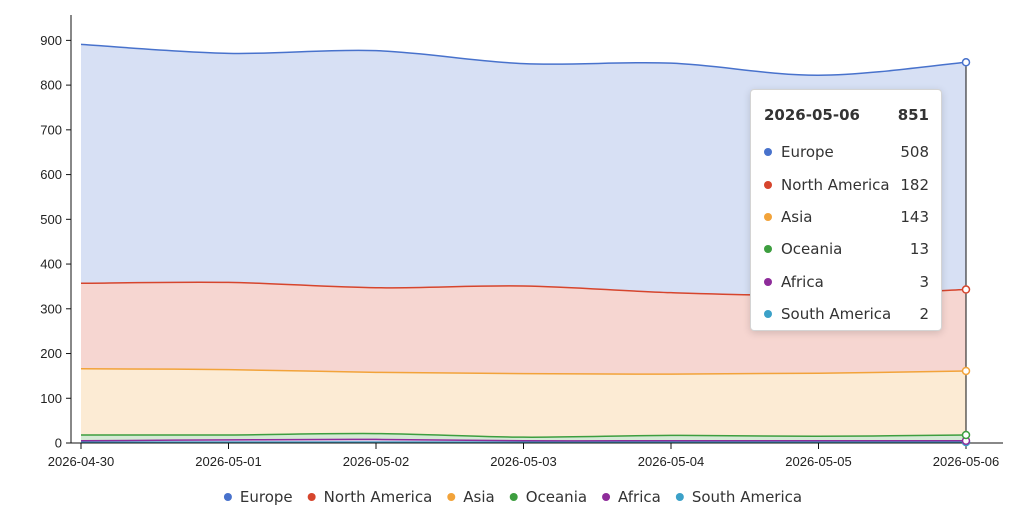 This screenshot has height=525, width=1024. Describe the element at coordinates (523, 371) in the screenshot. I see `line-asia` at that location.